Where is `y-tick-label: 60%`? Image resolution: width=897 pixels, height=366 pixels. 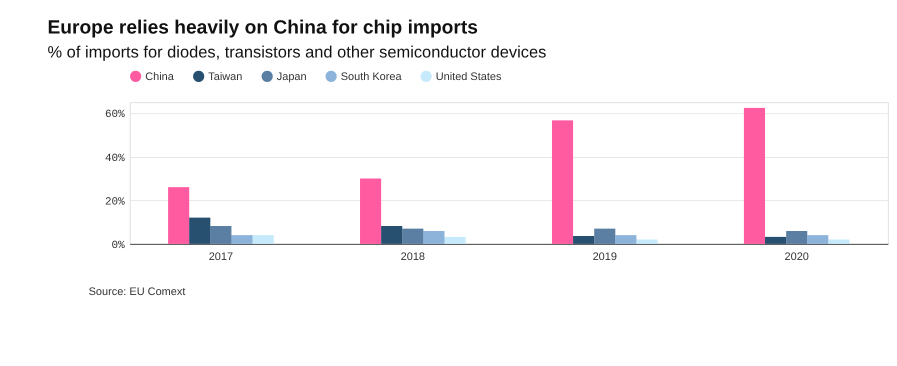
y-tick-label: 60% is located at coordinates (115, 115).